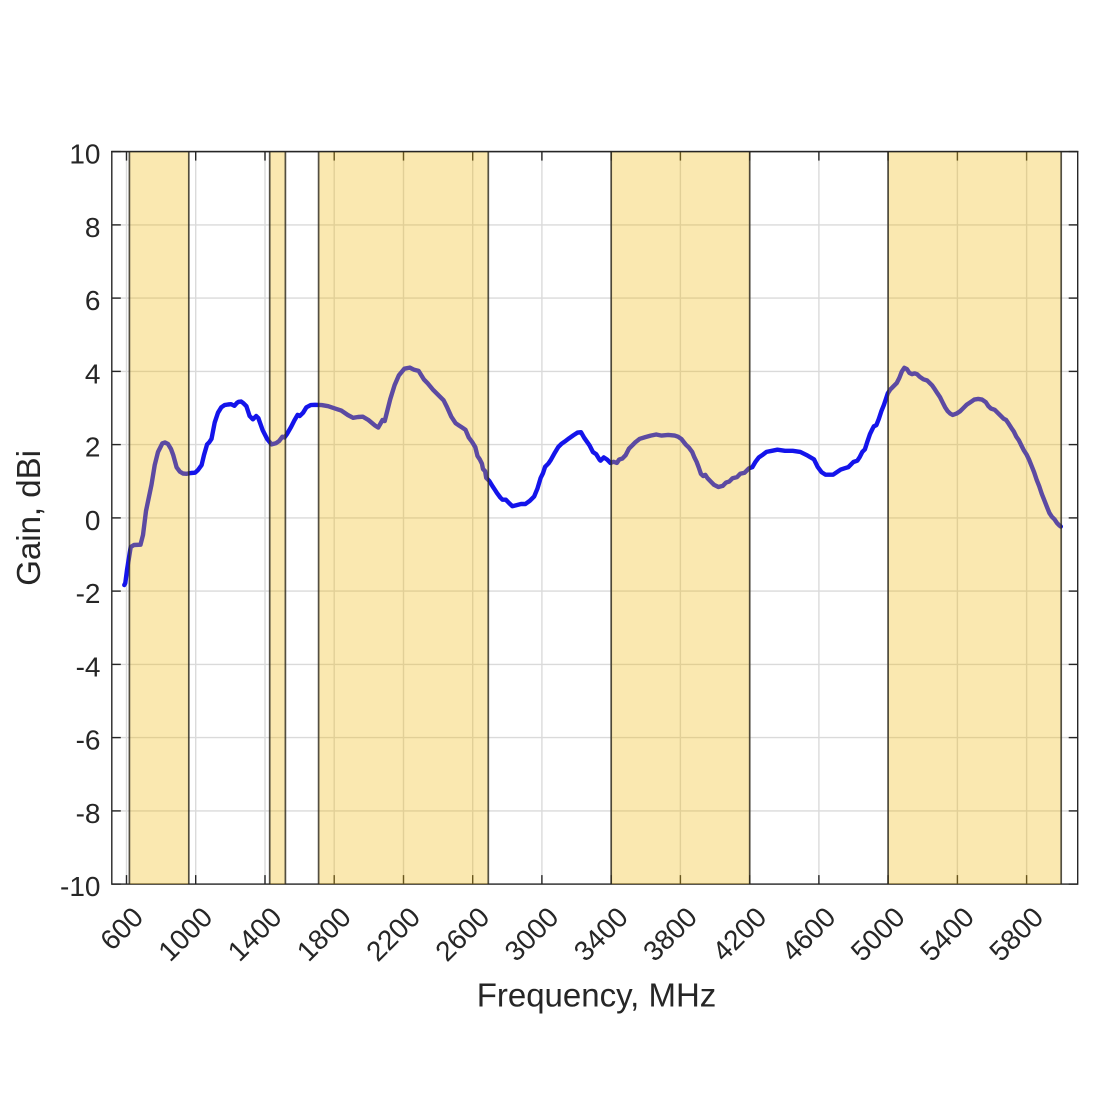 Image resolution: width=1100 pixels, height=1100 pixels. What do you see at coordinates (88, 813) in the screenshot?
I see `svg-text: -8` at bounding box center [88, 813].